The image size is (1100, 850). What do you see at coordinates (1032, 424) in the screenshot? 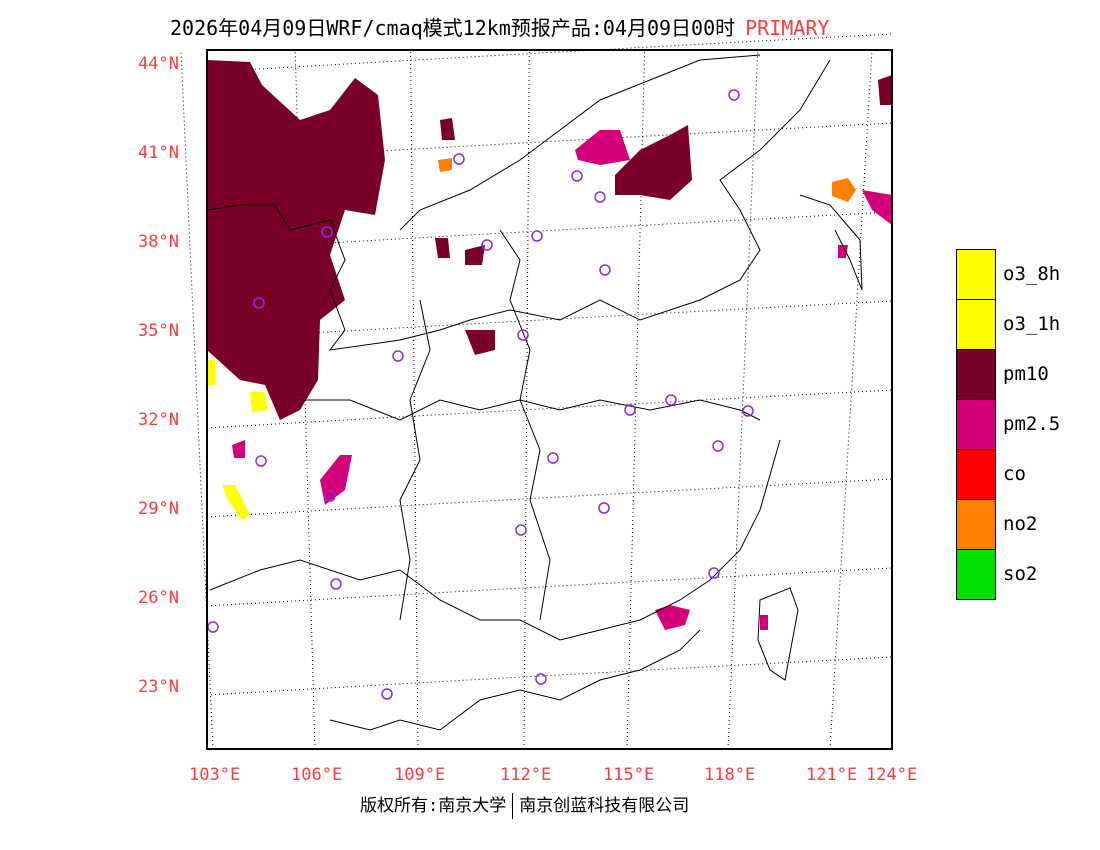
I see `legend-label: pm2.5` at bounding box center [1032, 424].